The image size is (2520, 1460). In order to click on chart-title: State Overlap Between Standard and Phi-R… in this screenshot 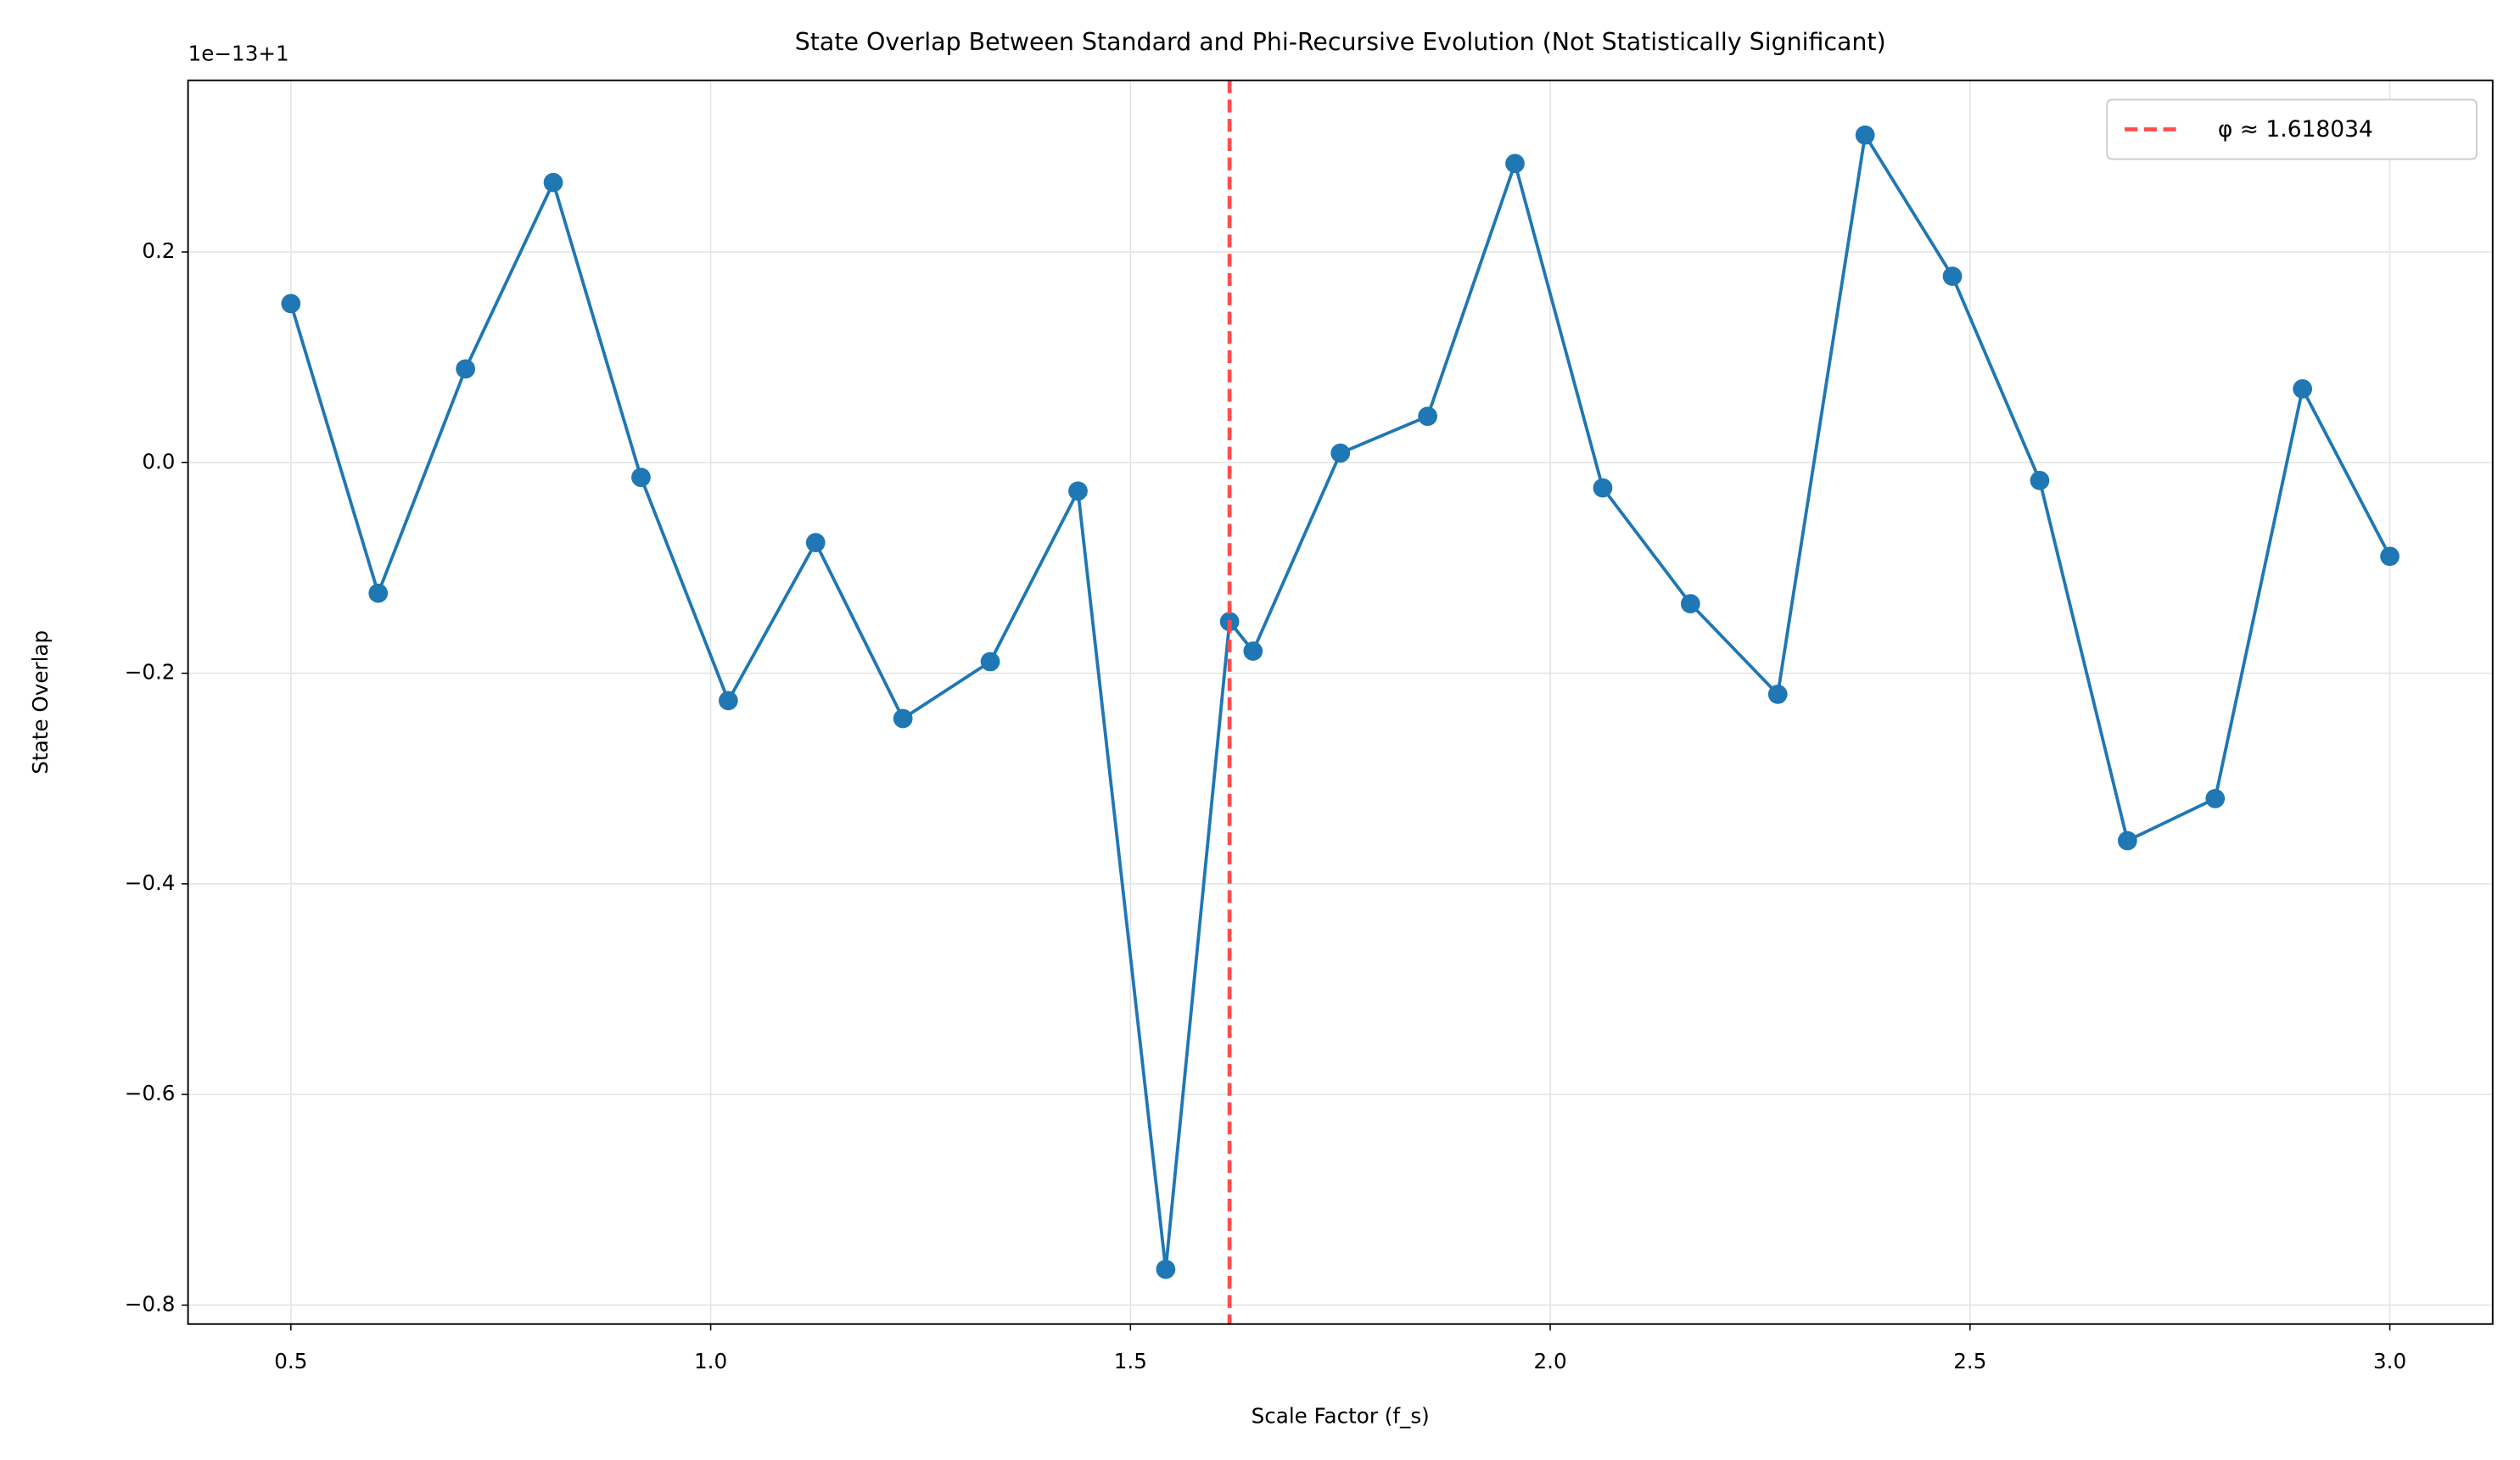, I will do `click(1340, 42)`.